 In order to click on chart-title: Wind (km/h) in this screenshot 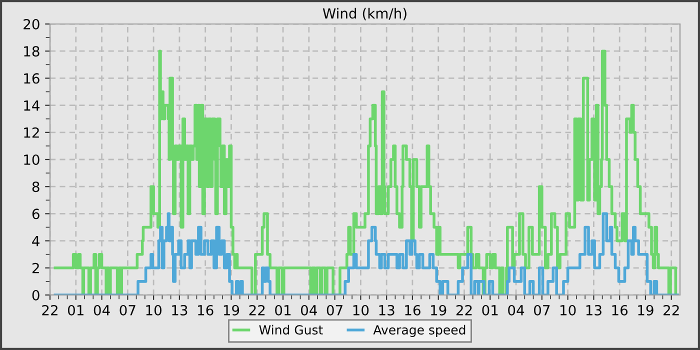, I will do `click(364, 14)`.